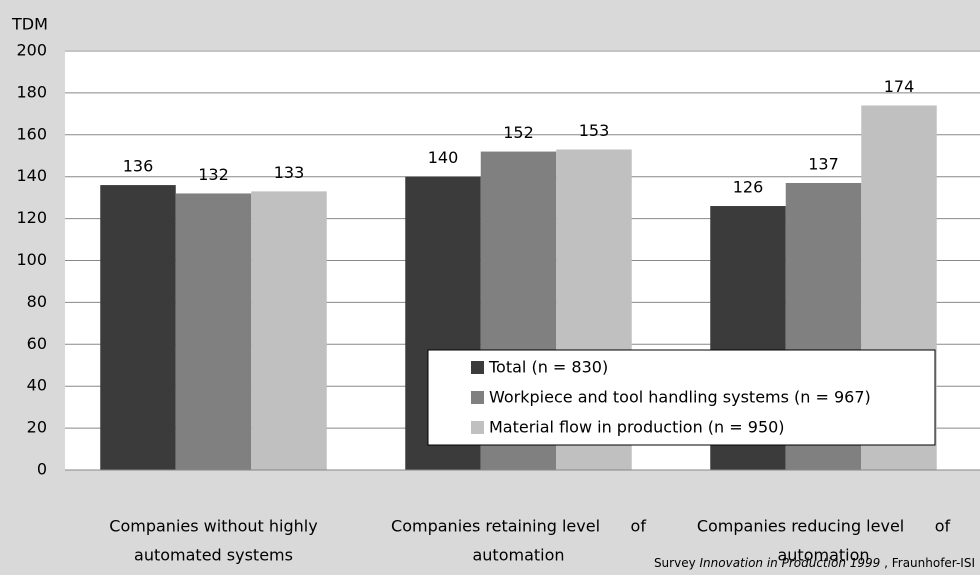  I want to click on source-text: Survey, so click(677, 563).